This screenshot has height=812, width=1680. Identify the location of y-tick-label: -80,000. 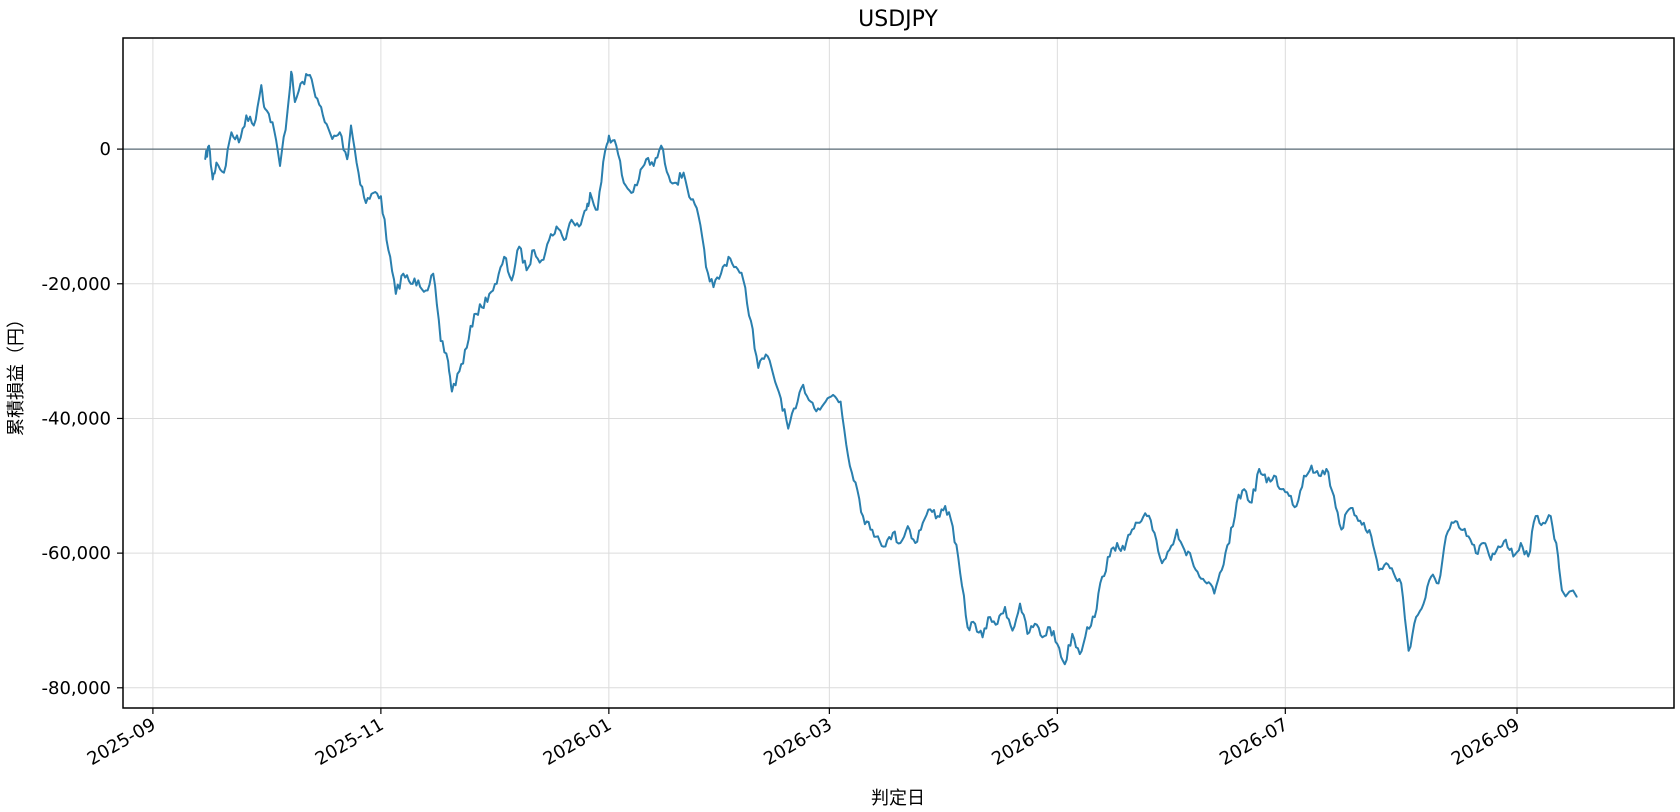
(76, 688).